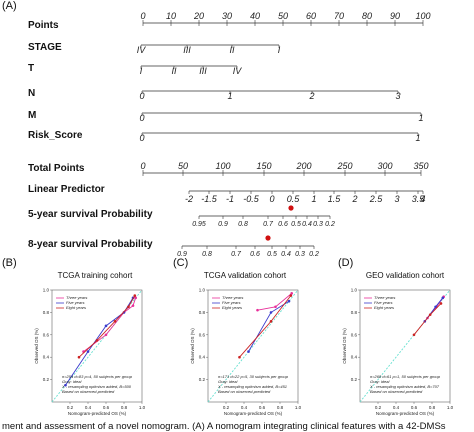 Image resolution: width=474 pixels, height=432 pixels. Describe the element at coordinates (420, 166) in the screenshot. I see `nomogram-tick-label: 350` at that location.